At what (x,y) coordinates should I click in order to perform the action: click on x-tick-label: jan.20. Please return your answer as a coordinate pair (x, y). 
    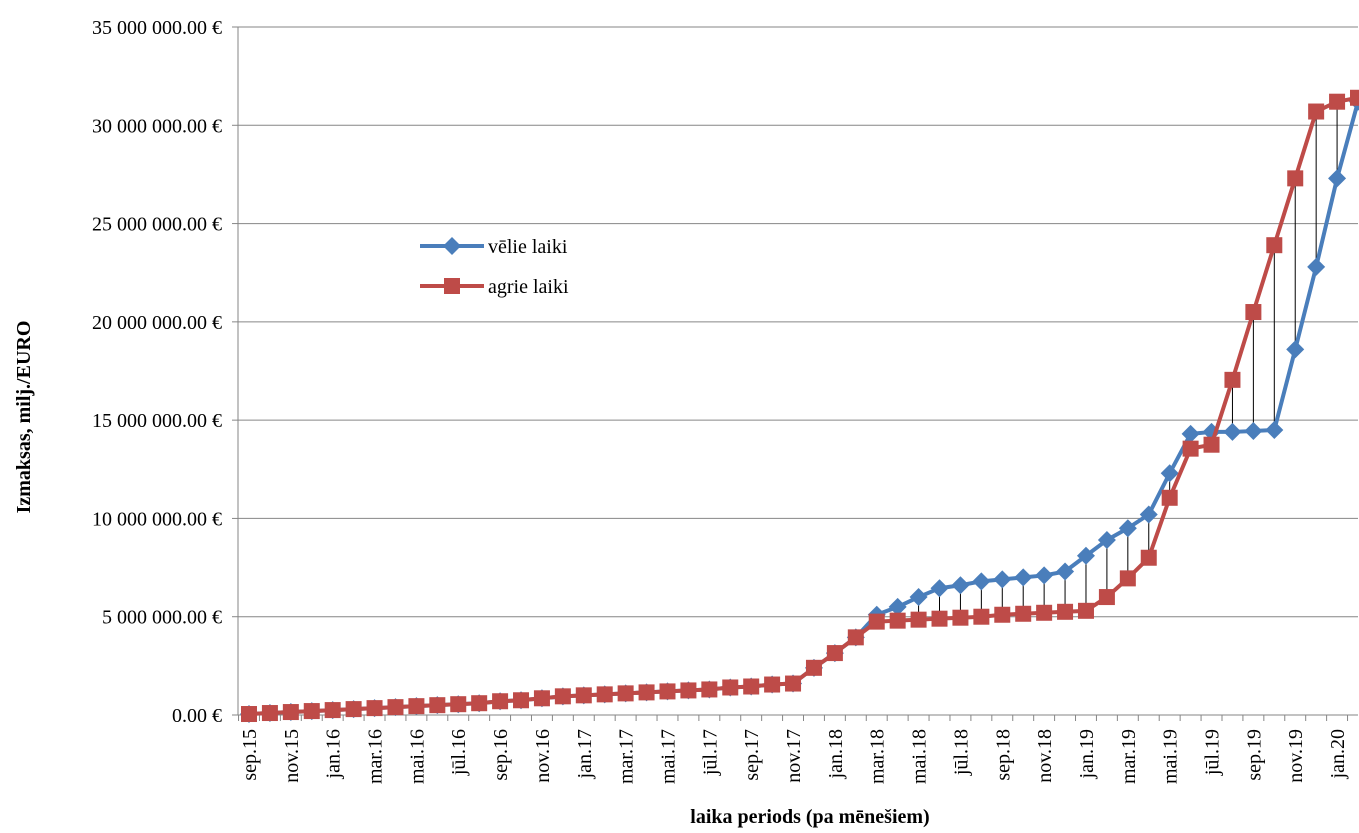
    Looking at the image, I should click on (1338, 754).